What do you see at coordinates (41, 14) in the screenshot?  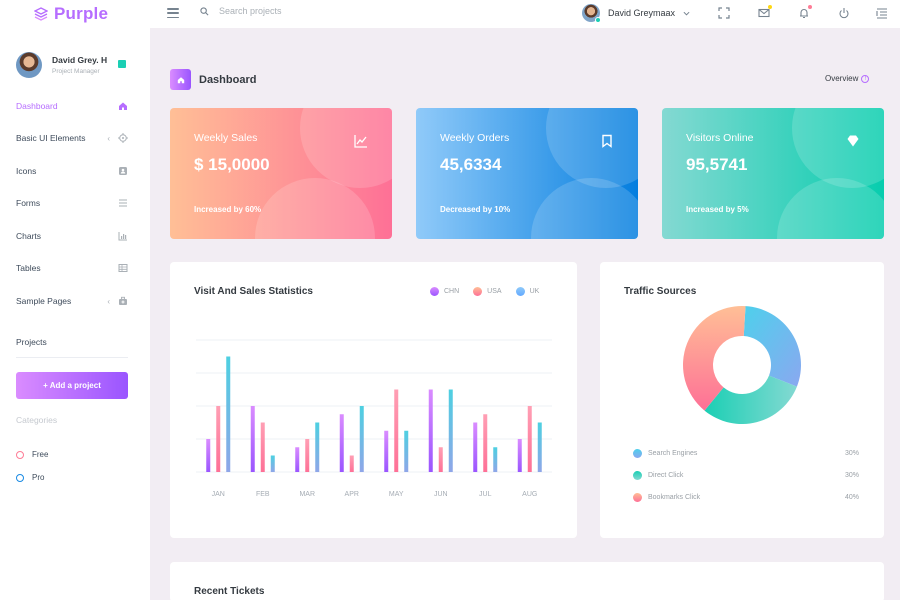 I see `layers-icon` at bounding box center [41, 14].